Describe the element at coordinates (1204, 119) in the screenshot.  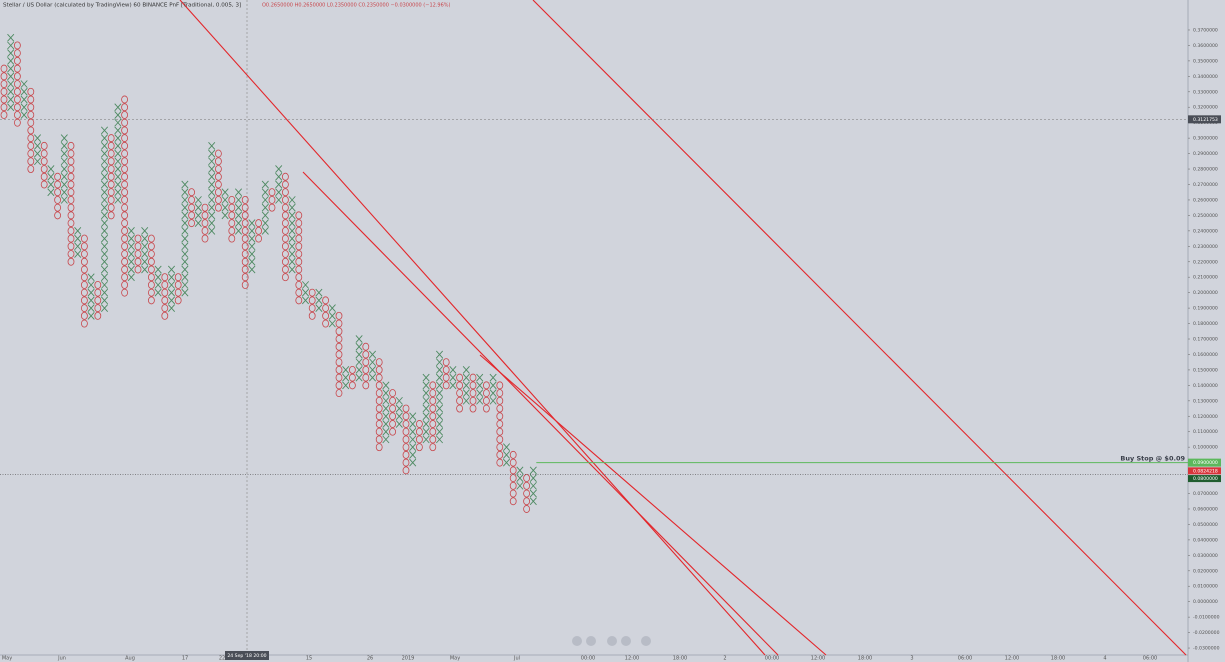
I see `crosshair-price-box` at that location.